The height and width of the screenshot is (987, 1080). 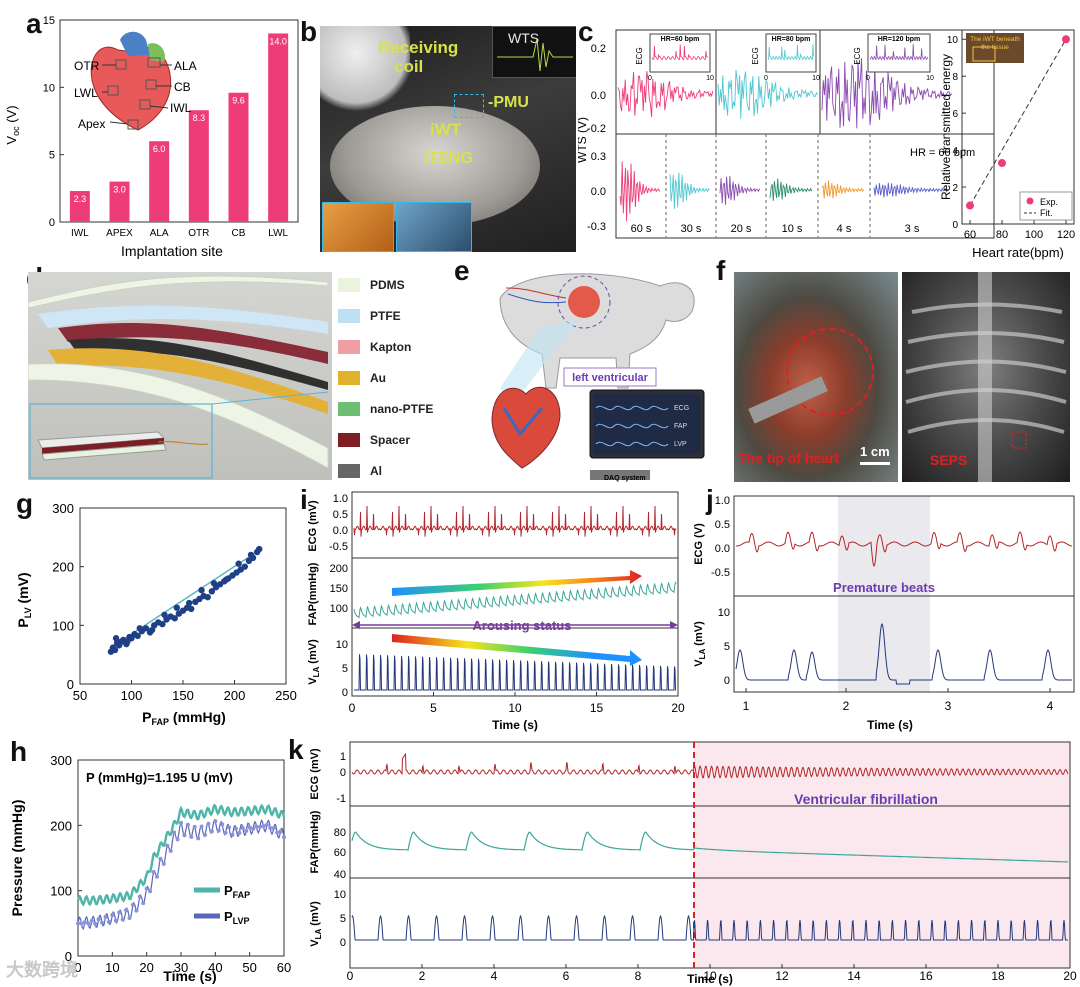 I want to click on h-ytick: 100, so click(x=61, y=891).